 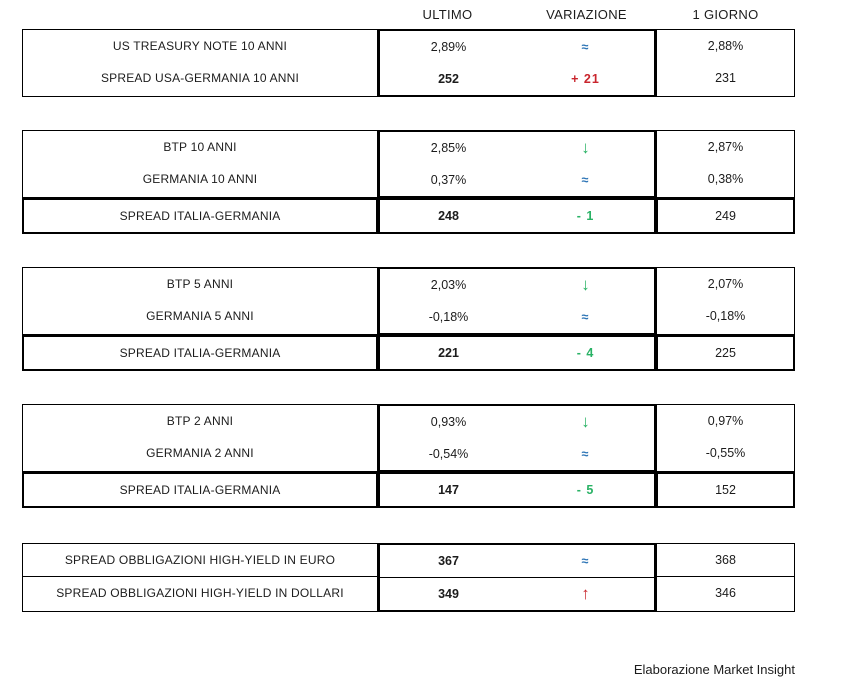 I want to click on ultimo-value: 252, so click(x=448, y=79).